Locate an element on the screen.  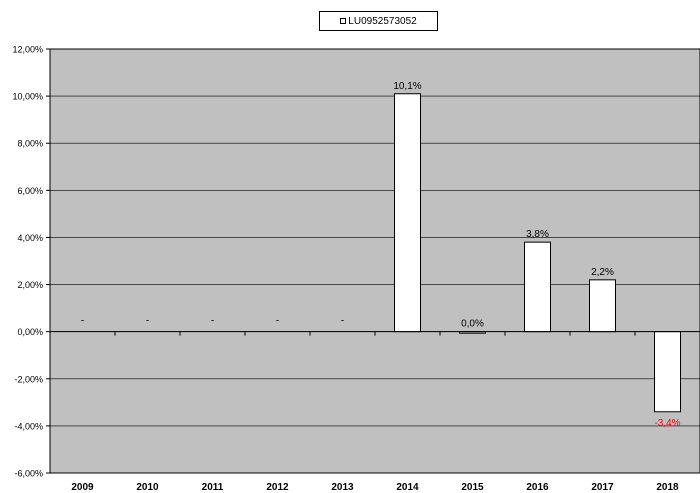
x-tick-label: 2016 is located at coordinates (537, 487).